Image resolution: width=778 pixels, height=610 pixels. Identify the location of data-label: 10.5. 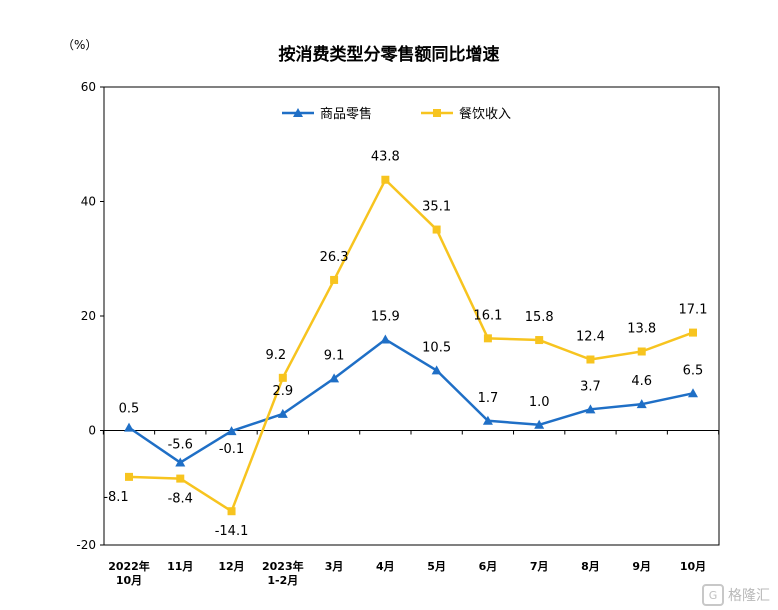
(436, 347).